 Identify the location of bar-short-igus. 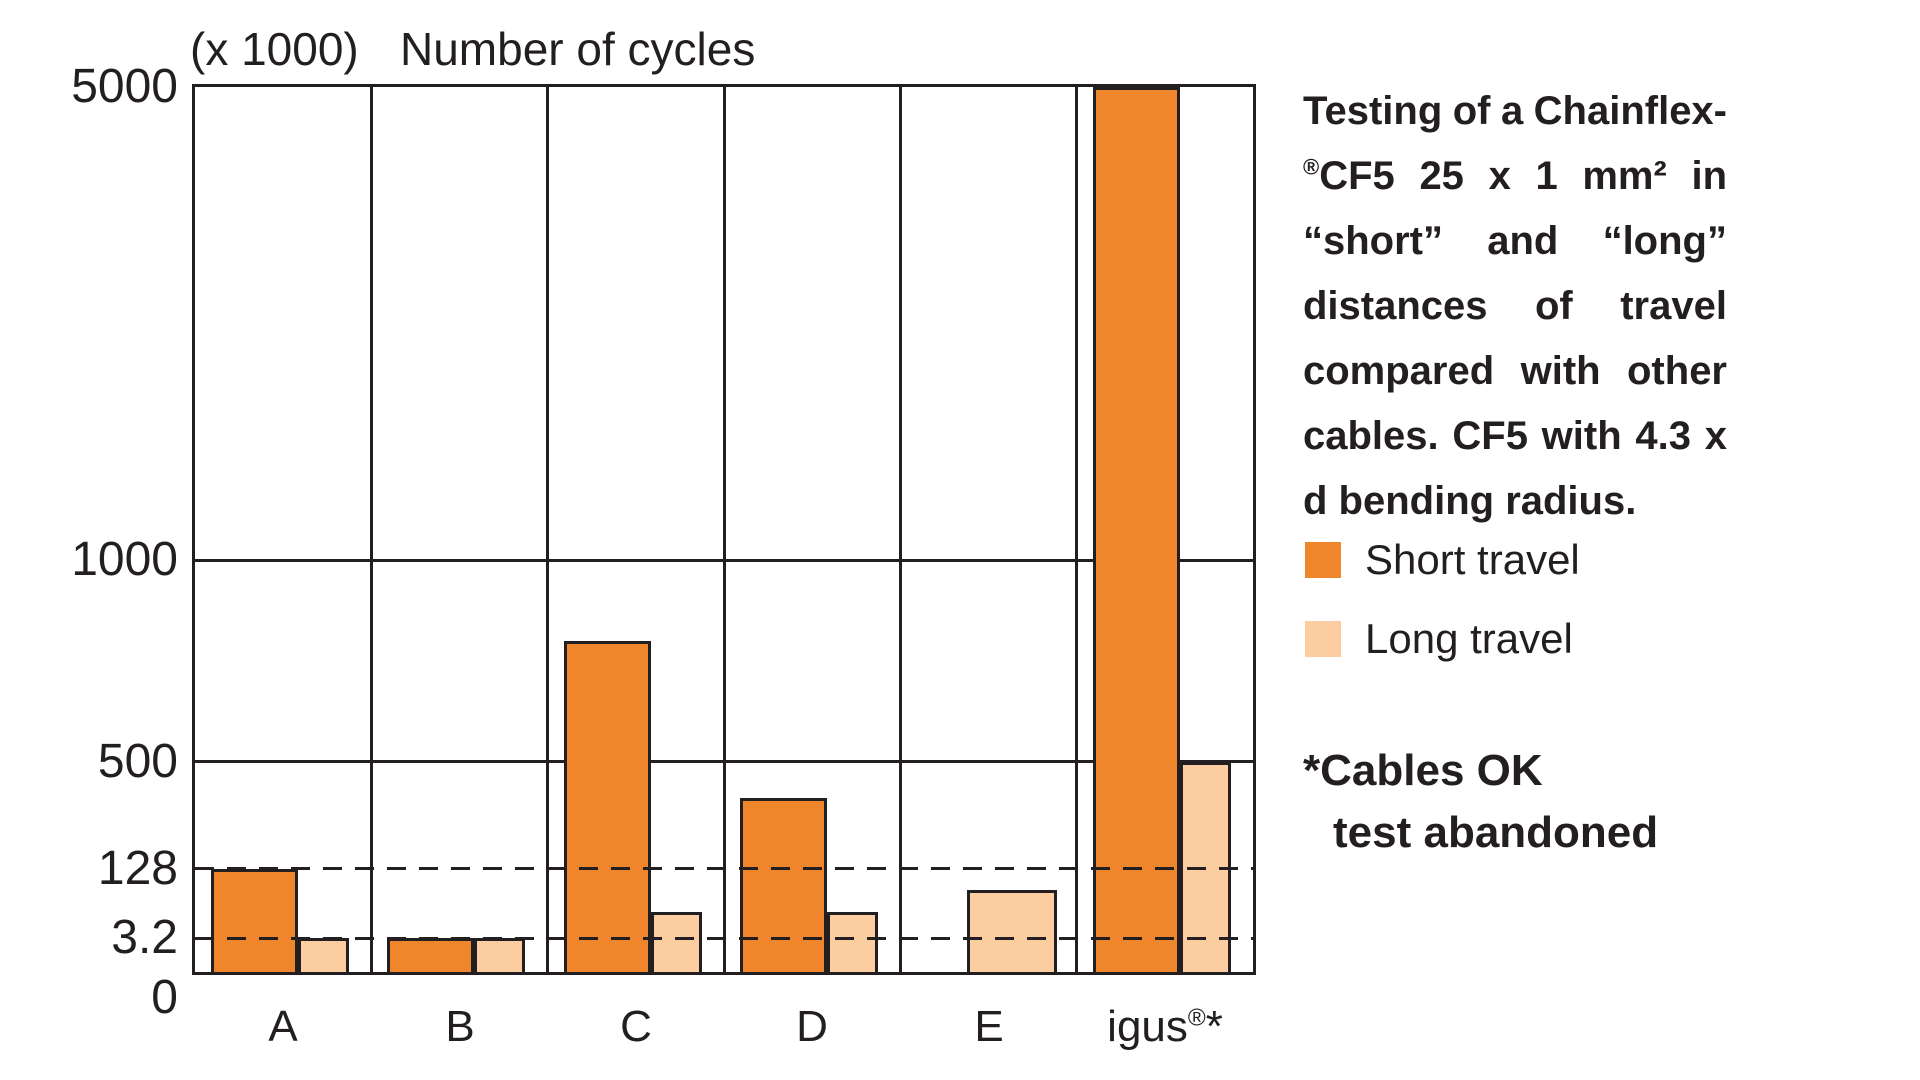
(1136, 529).